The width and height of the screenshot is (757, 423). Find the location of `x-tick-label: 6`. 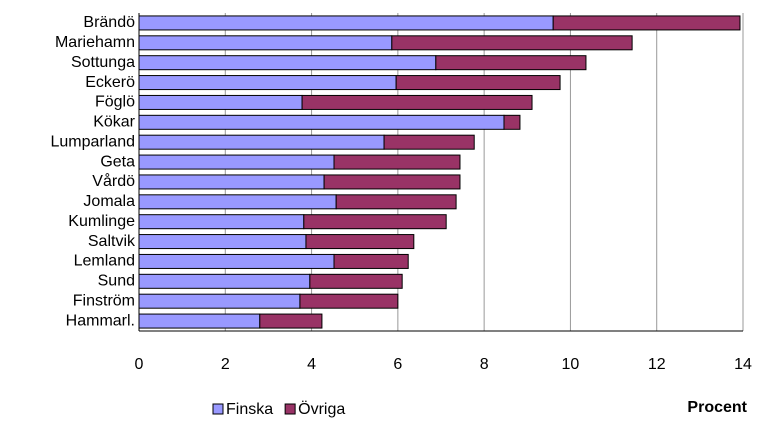

x-tick-label: 6 is located at coordinates (397, 364).